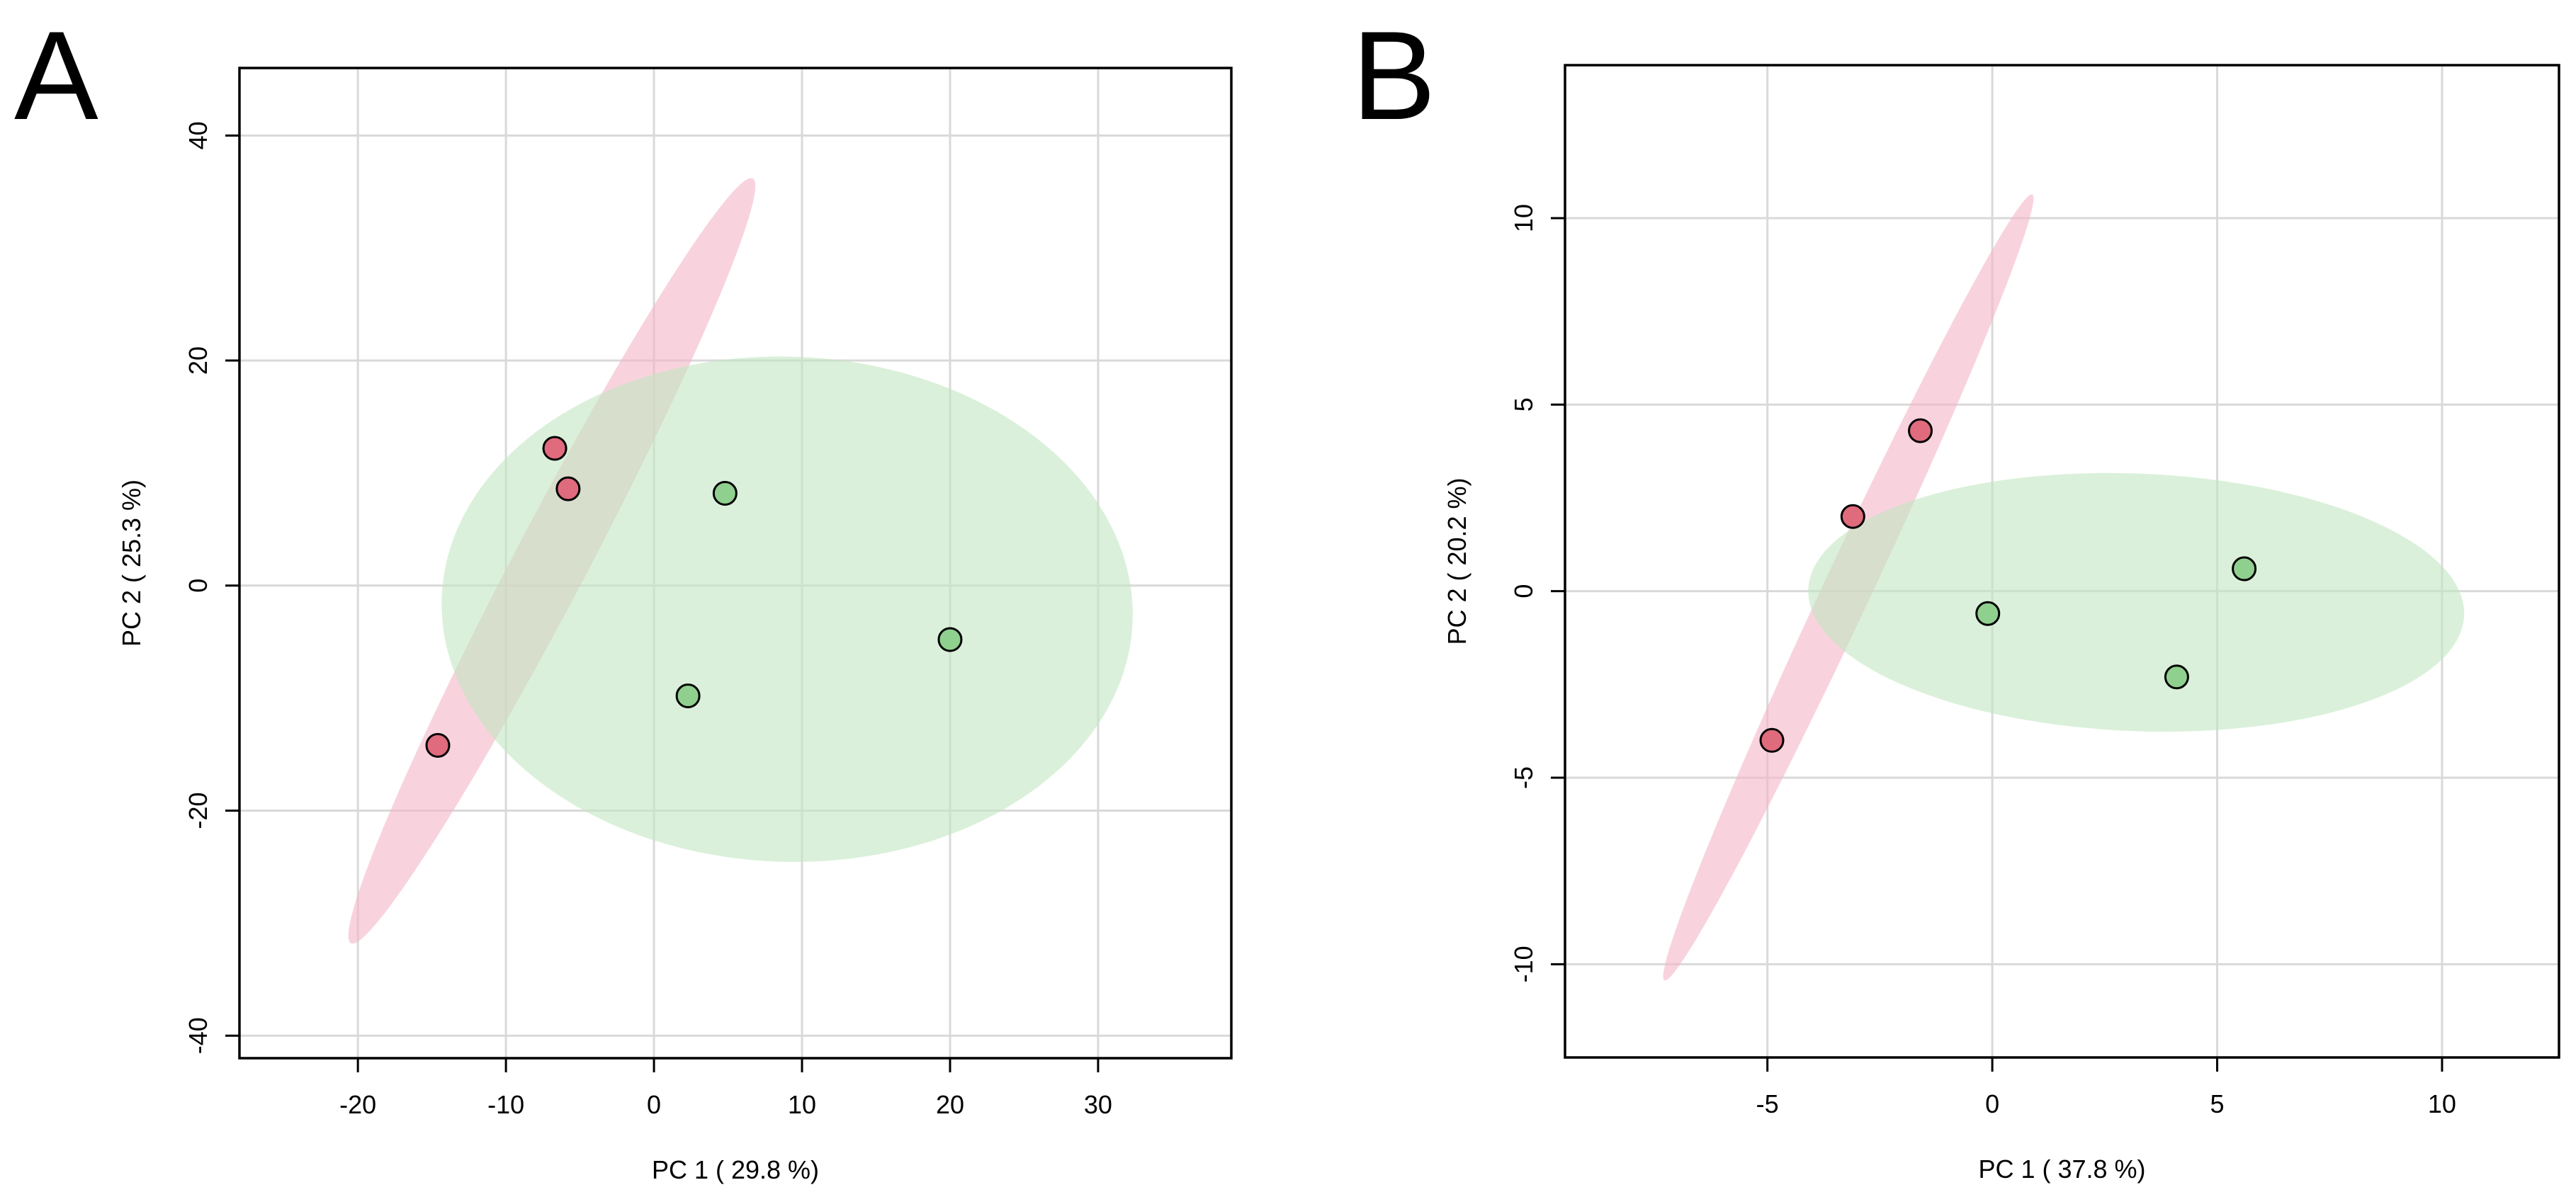  What do you see at coordinates (1523, 964) in the screenshot?
I see `panel-b-y-tick-label: -10` at bounding box center [1523, 964].